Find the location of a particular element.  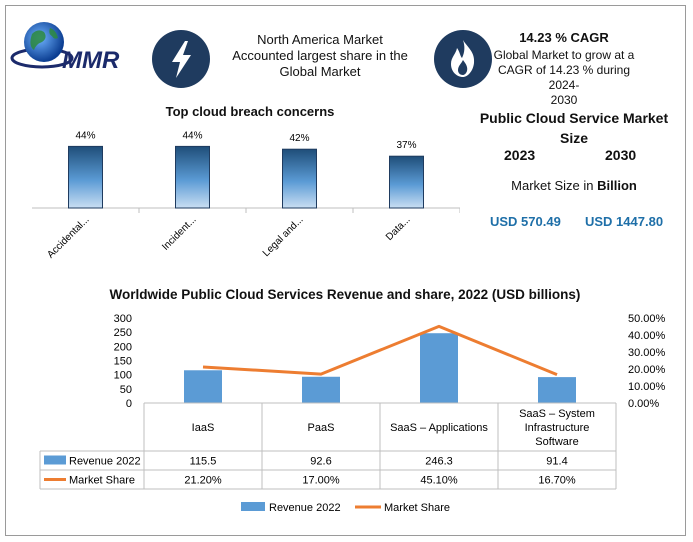

table-category-header: SaaS – Applications is located at coordinates (439, 428).